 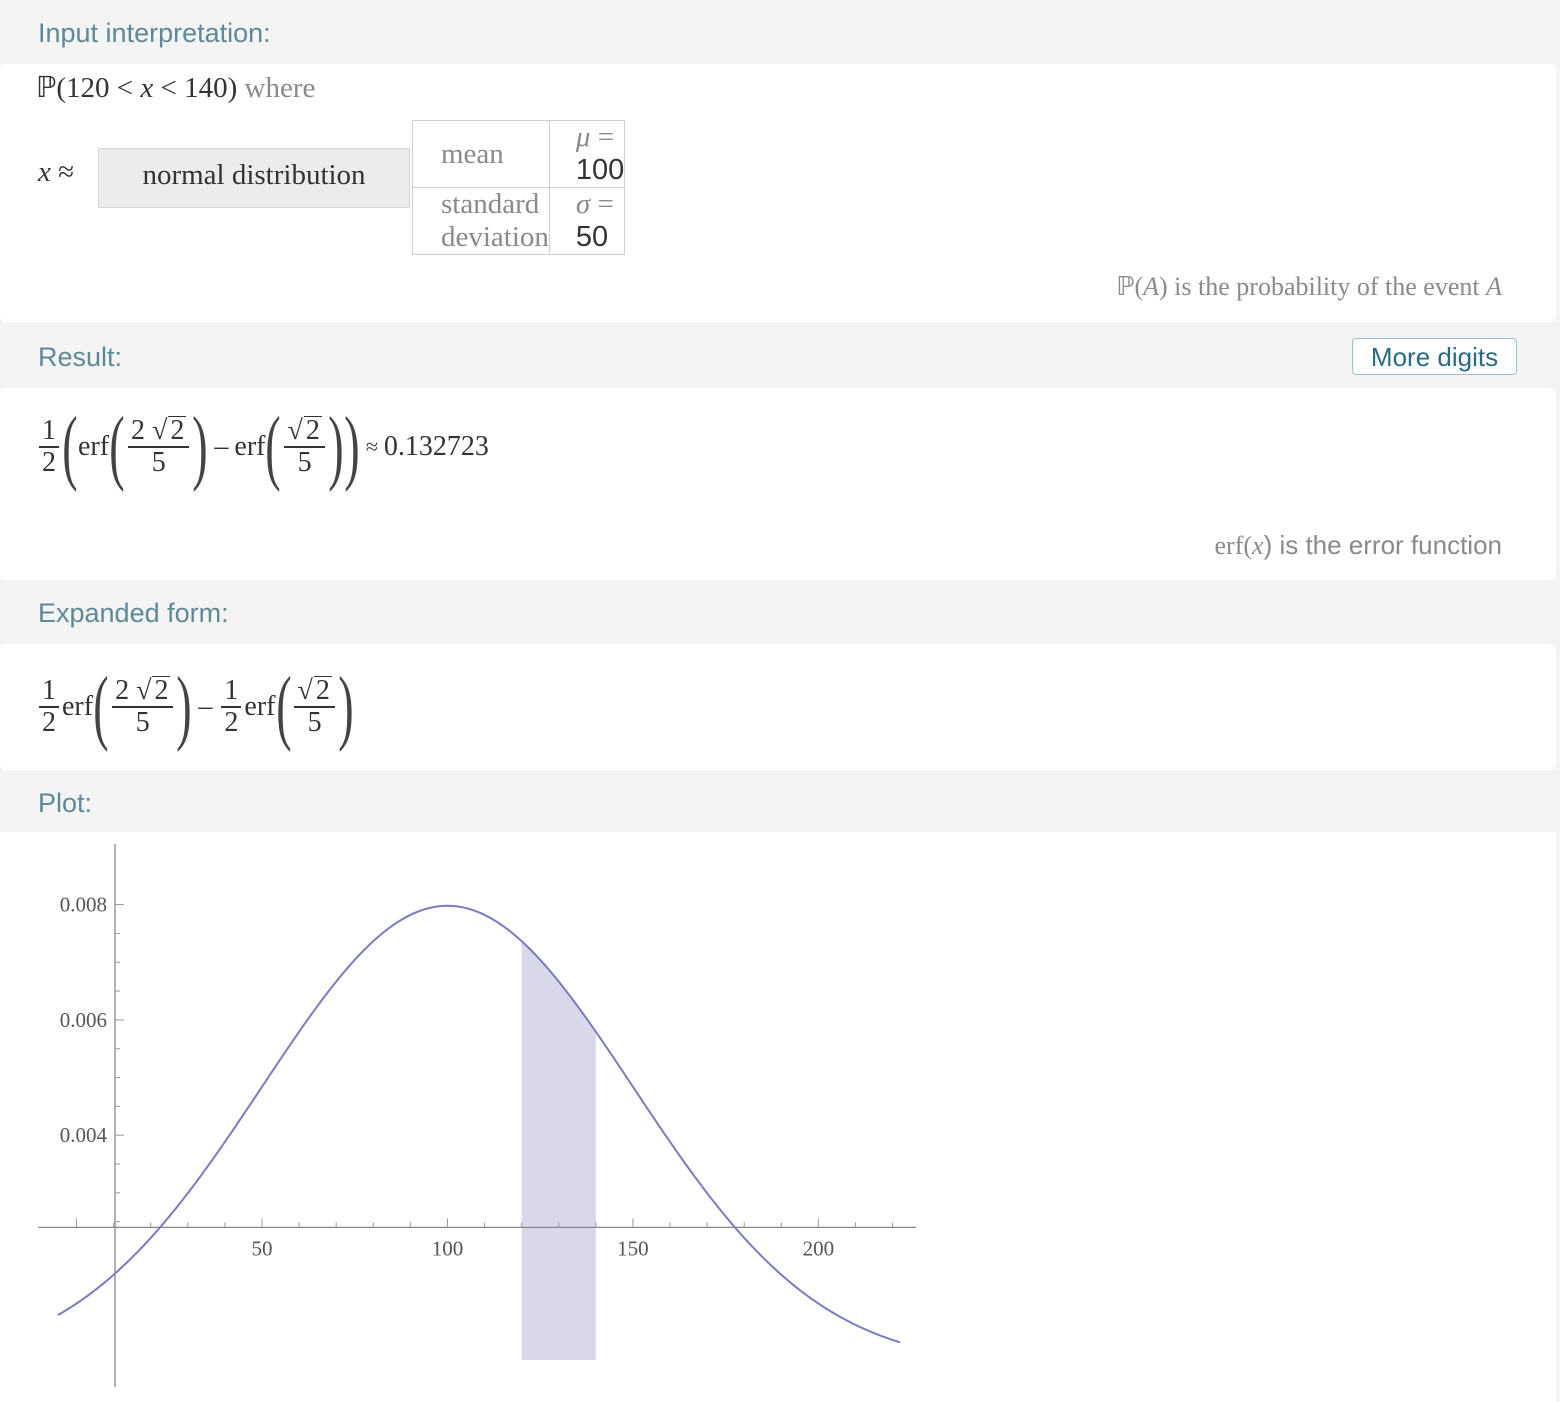 I want to click on x-tick-label: 200, so click(x=819, y=1248).